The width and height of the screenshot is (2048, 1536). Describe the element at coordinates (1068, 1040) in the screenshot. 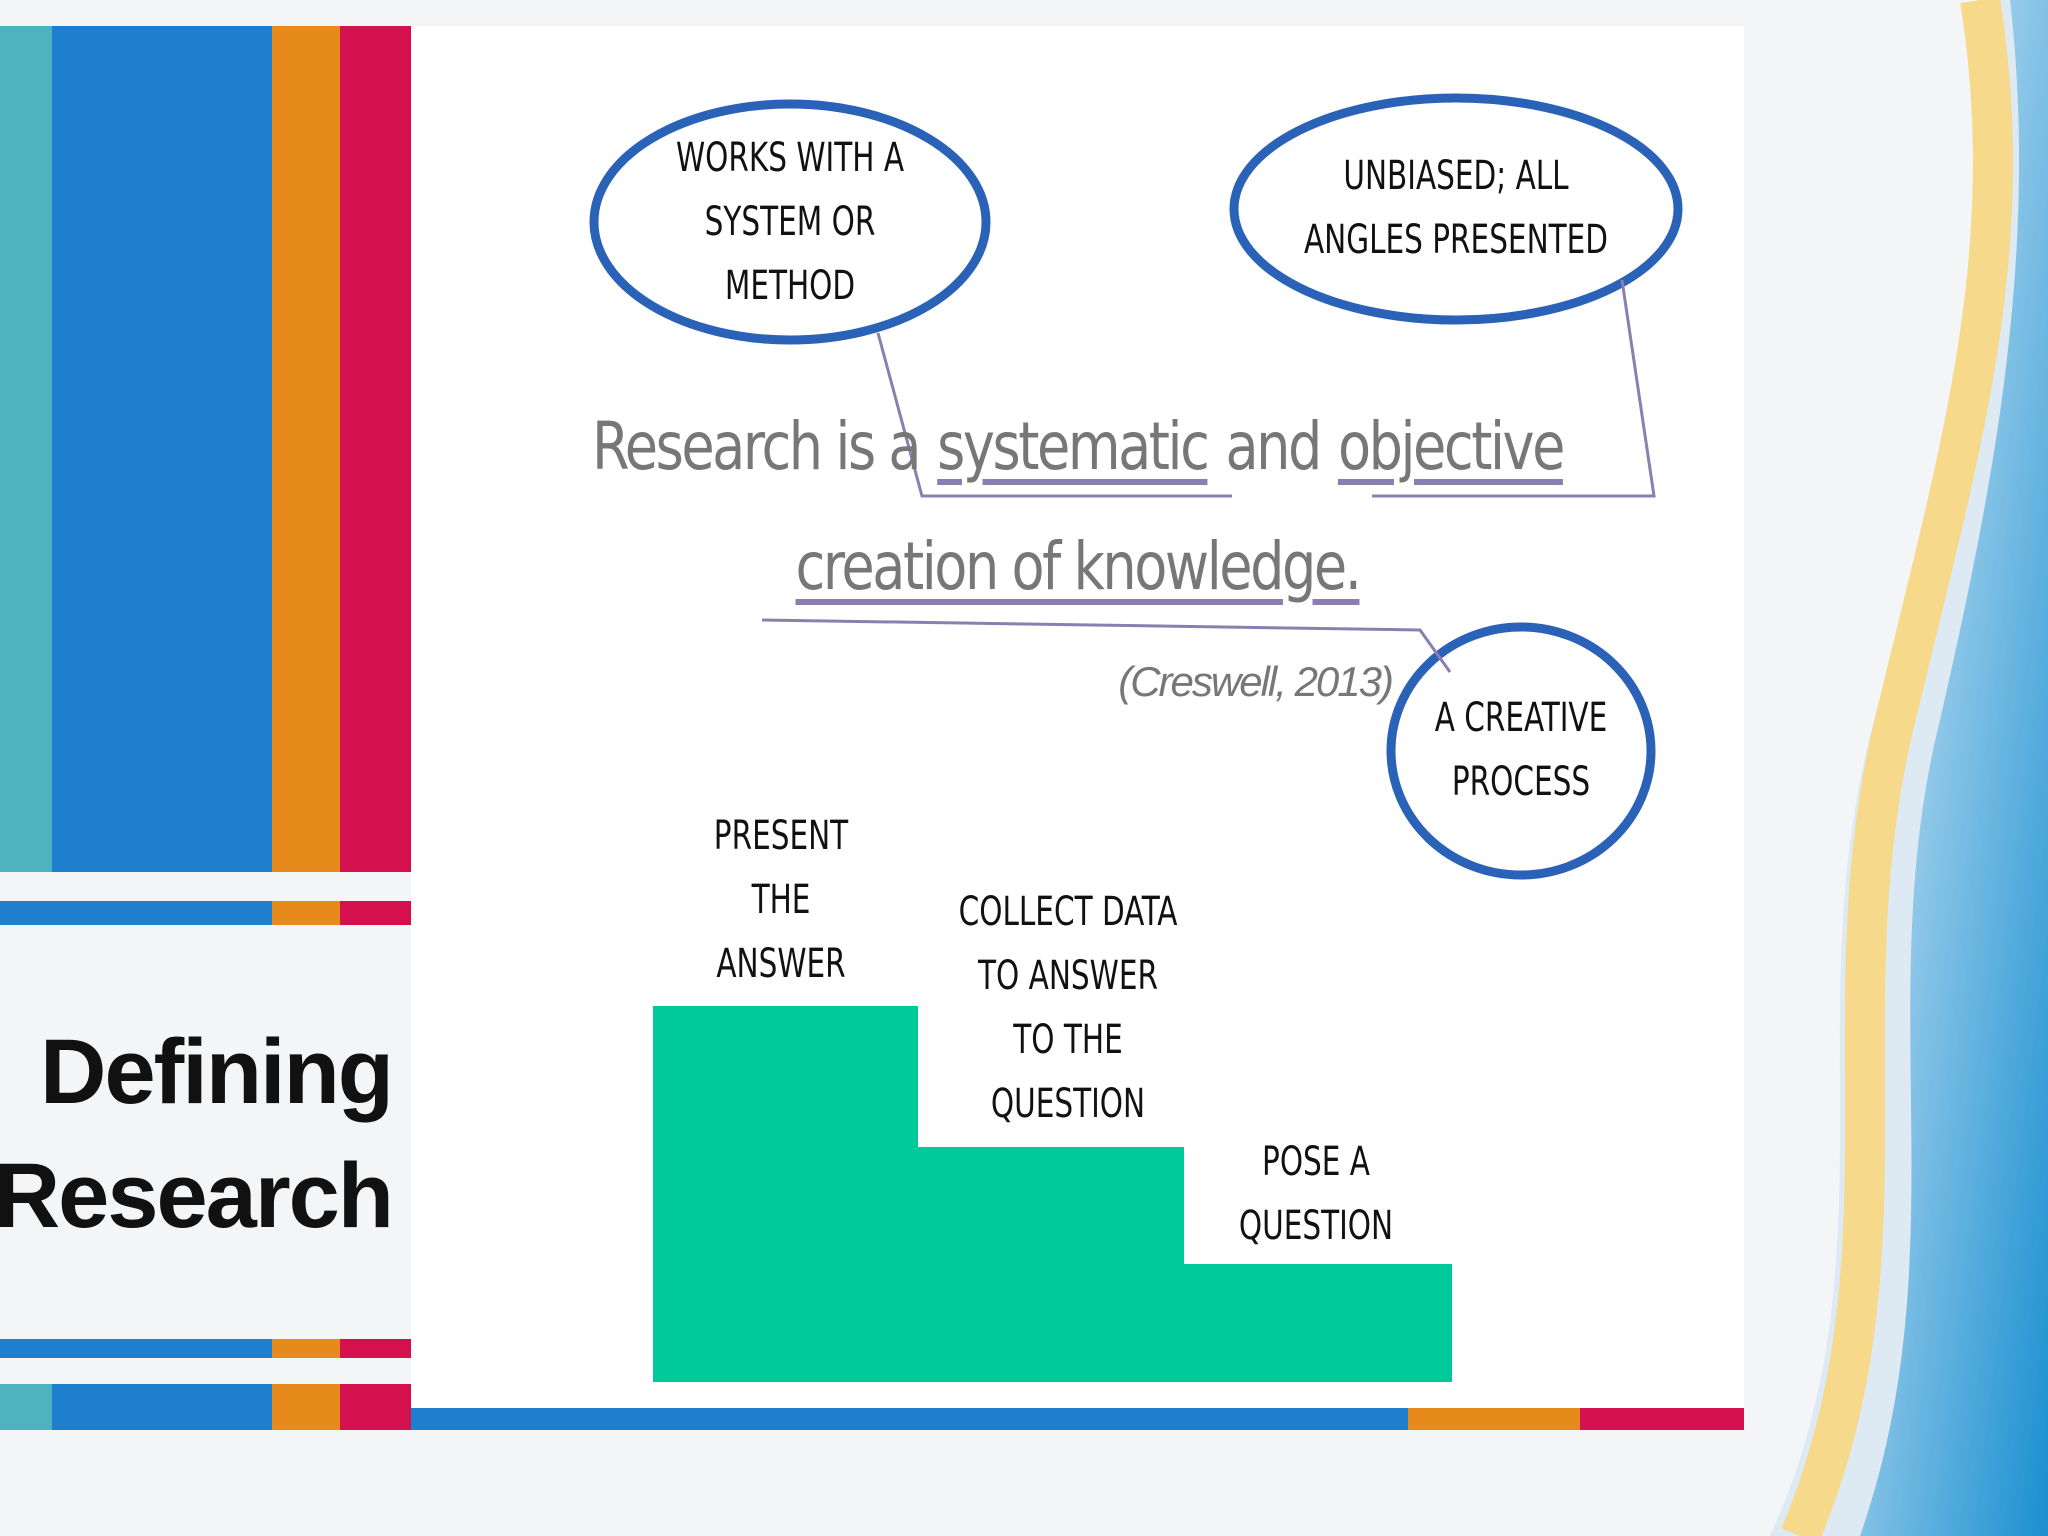

I see `text-line: TO THE` at that location.